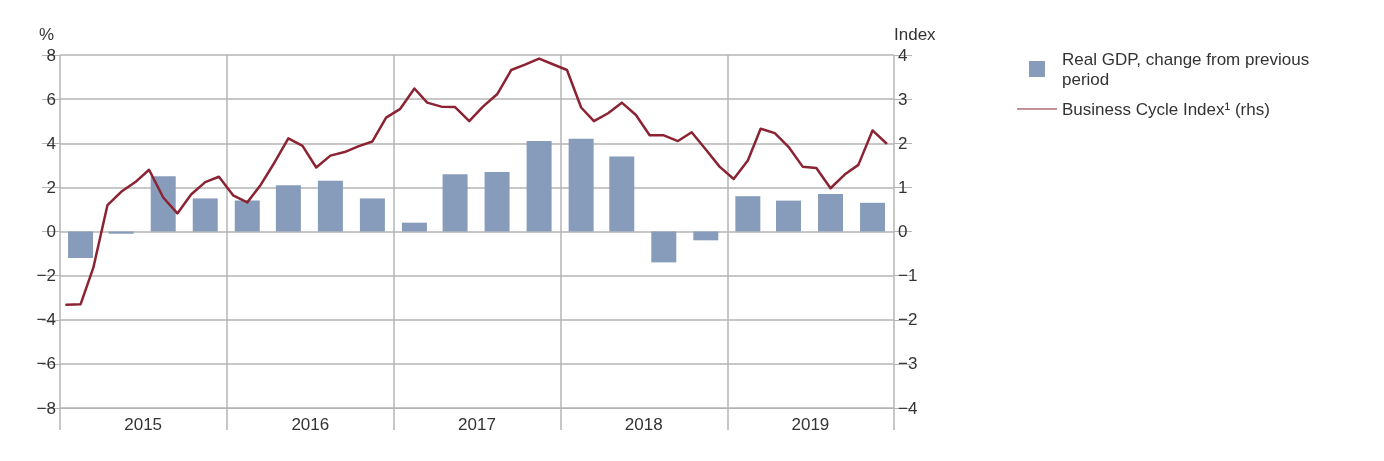 This screenshot has width=1384, height=461. Describe the element at coordinates (46, 408) in the screenshot. I see `y-tick-label: −8` at that location.